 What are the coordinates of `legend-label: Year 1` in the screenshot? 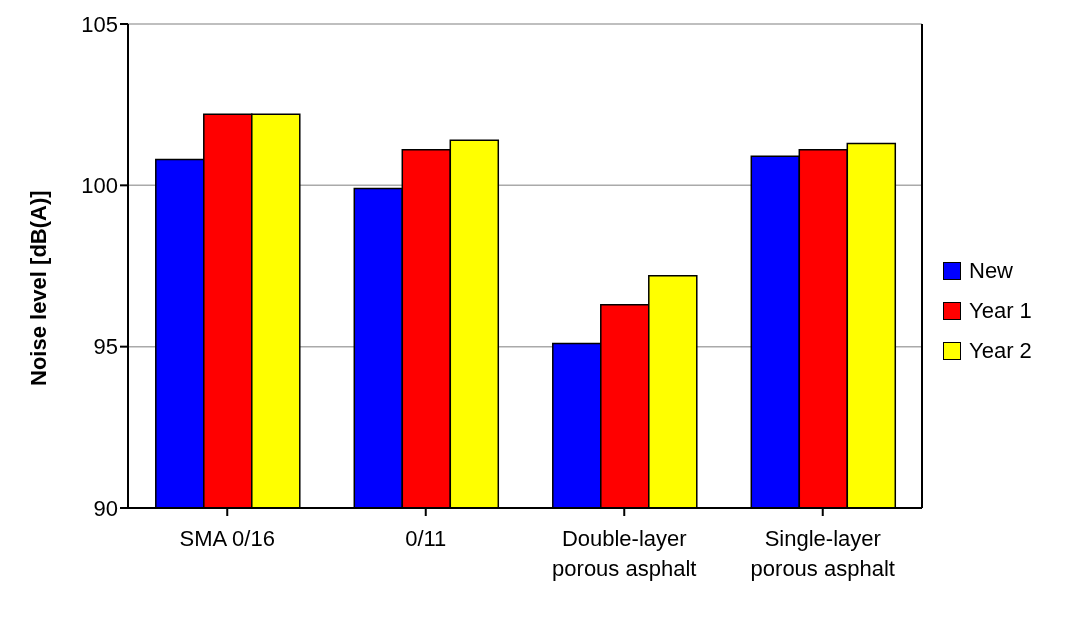 It's located at (1000, 311).